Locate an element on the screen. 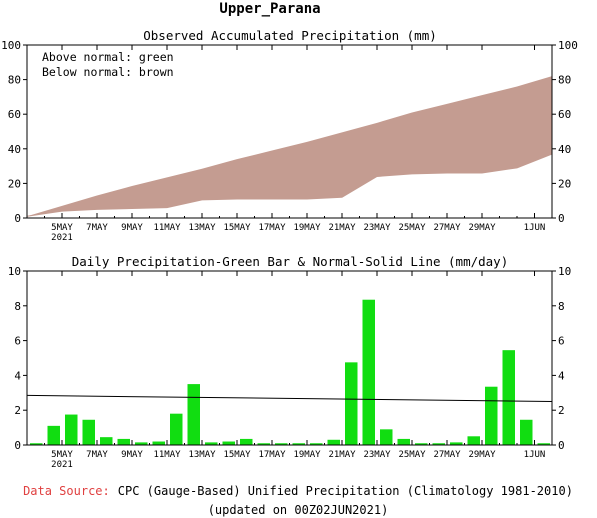 This screenshot has height=518, width=597. y-tick-label-right: 10 is located at coordinates (564, 271).